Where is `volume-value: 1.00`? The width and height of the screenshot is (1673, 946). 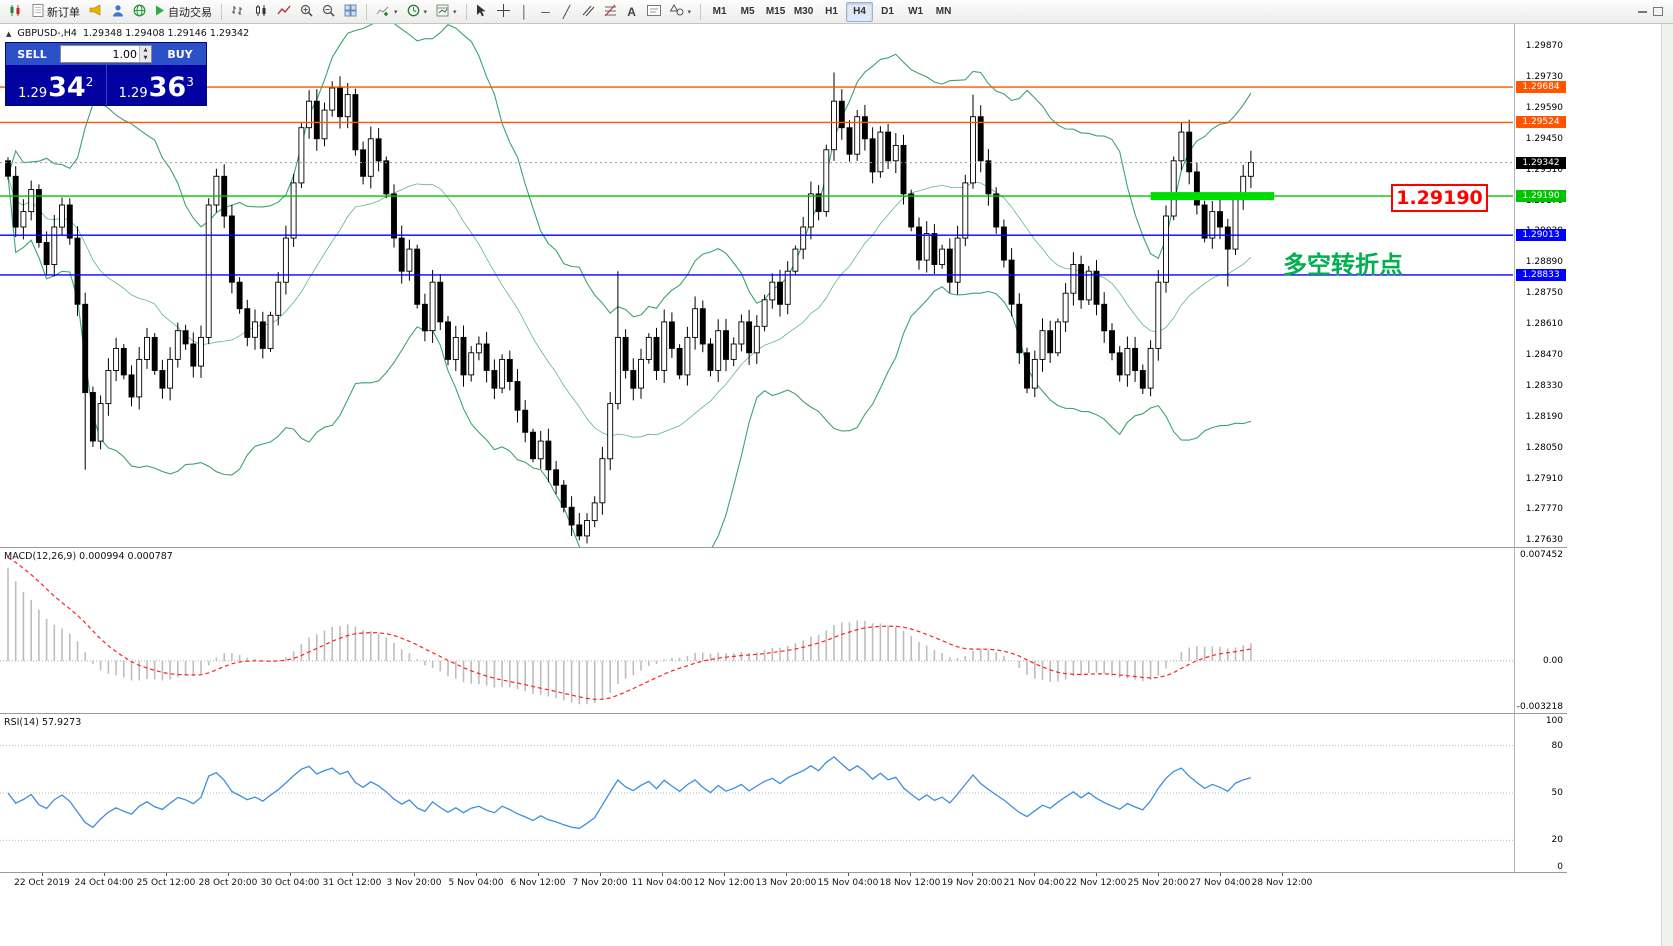 volume-value: 1.00 is located at coordinates (125, 54).